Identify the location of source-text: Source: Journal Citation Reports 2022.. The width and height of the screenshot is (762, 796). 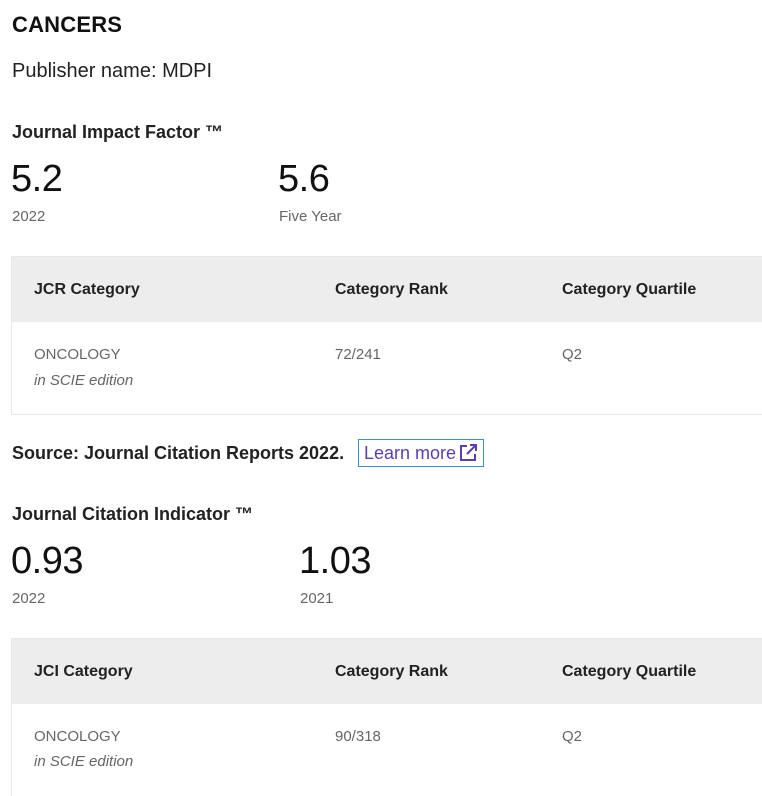
(178, 453).